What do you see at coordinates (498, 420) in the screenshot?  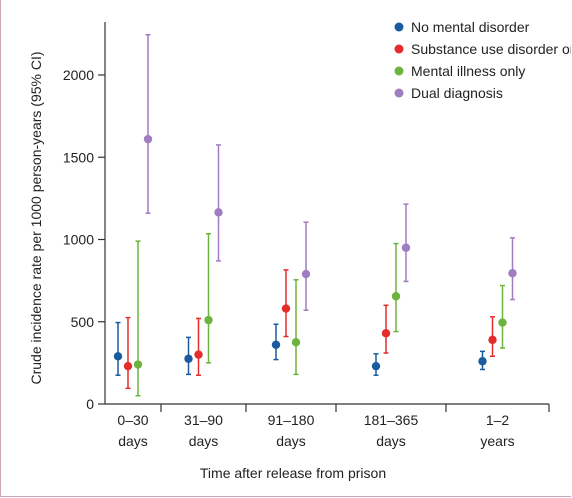 I see `x-tick-label: 1–2` at bounding box center [498, 420].